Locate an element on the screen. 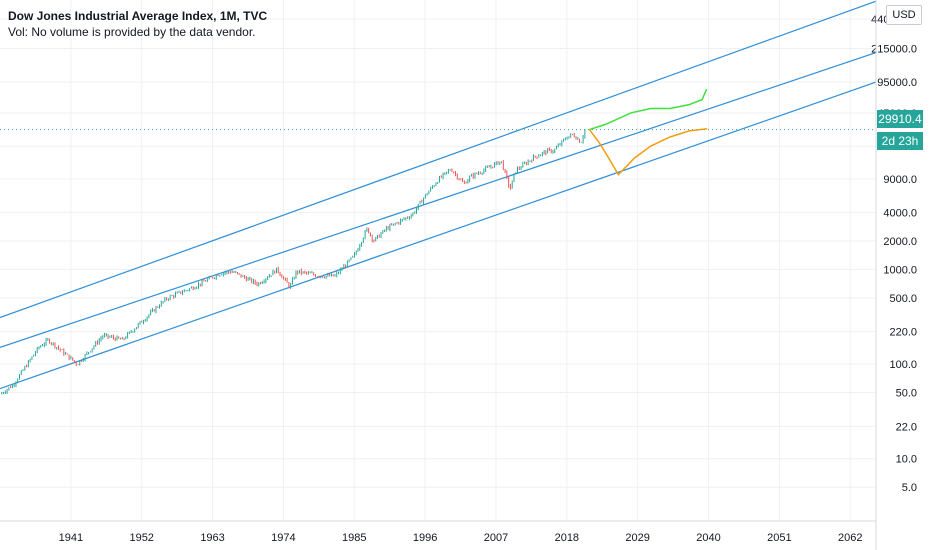  x-tick-label: 1974 is located at coordinates (283, 538).